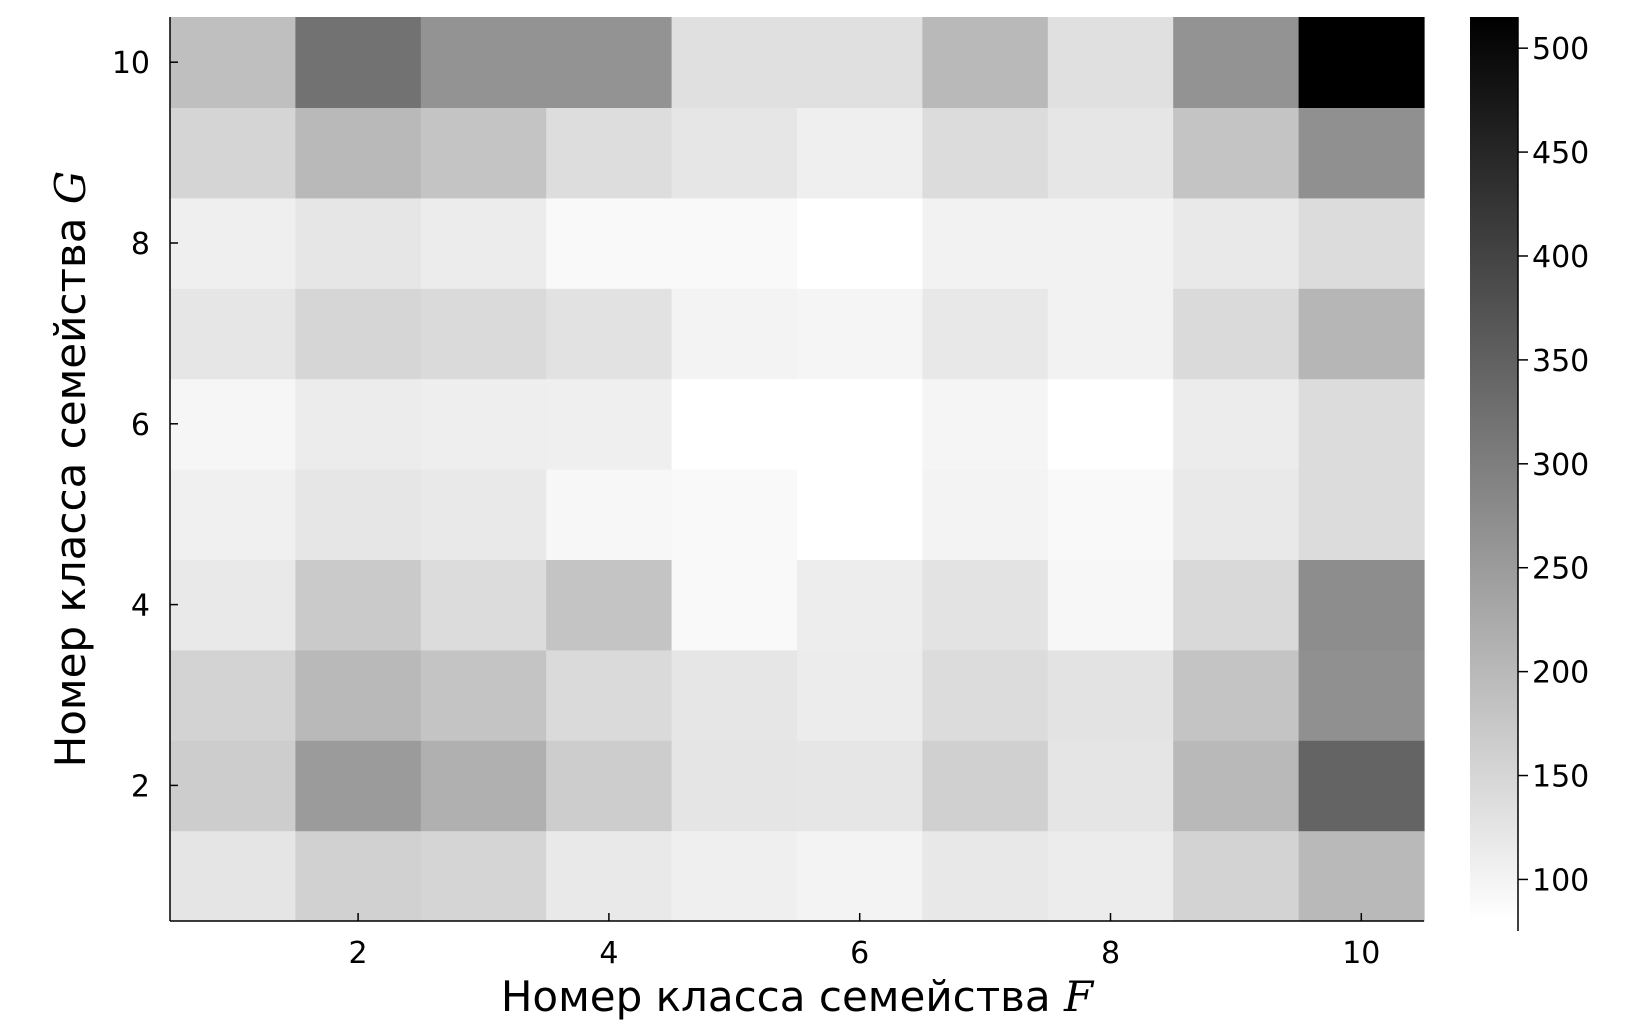  What do you see at coordinates (483, 334) in the screenshot?
I see `heatmap-cell-f3-g7` at bounding box center [483, 334].